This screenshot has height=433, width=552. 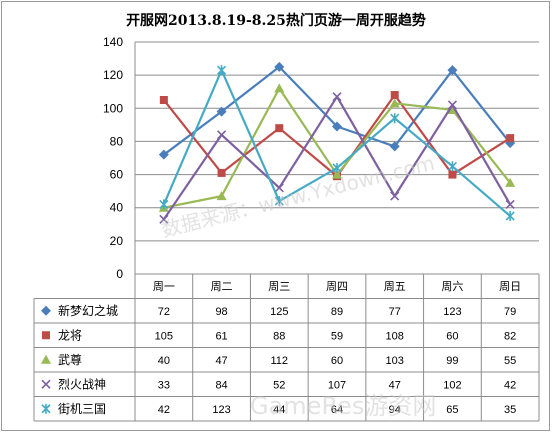 What do you see at coordinates (164, 312) in the screenshot?
I see `table-value: 72` at bounding box center [164, 312].